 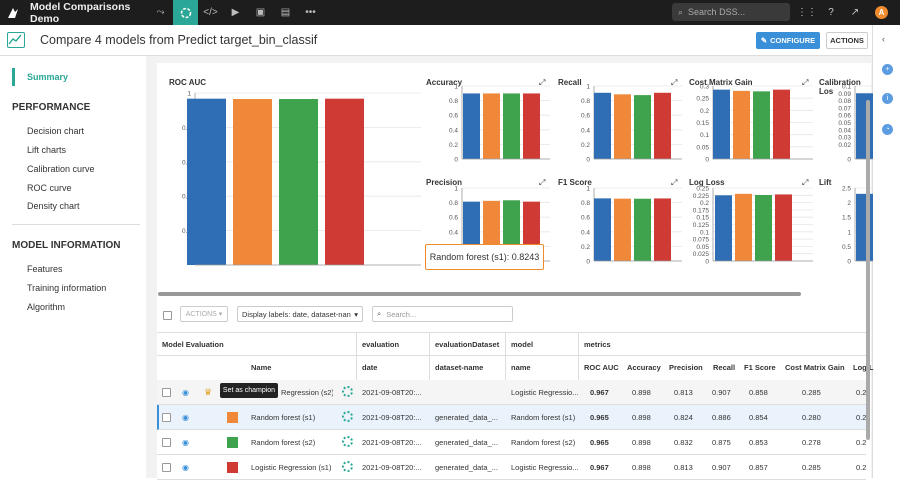 What do you see at coordinates (760, 367) in the screenshot?
I see `col-header-f1-score: F1 Score` at bounding box center [760, 367].